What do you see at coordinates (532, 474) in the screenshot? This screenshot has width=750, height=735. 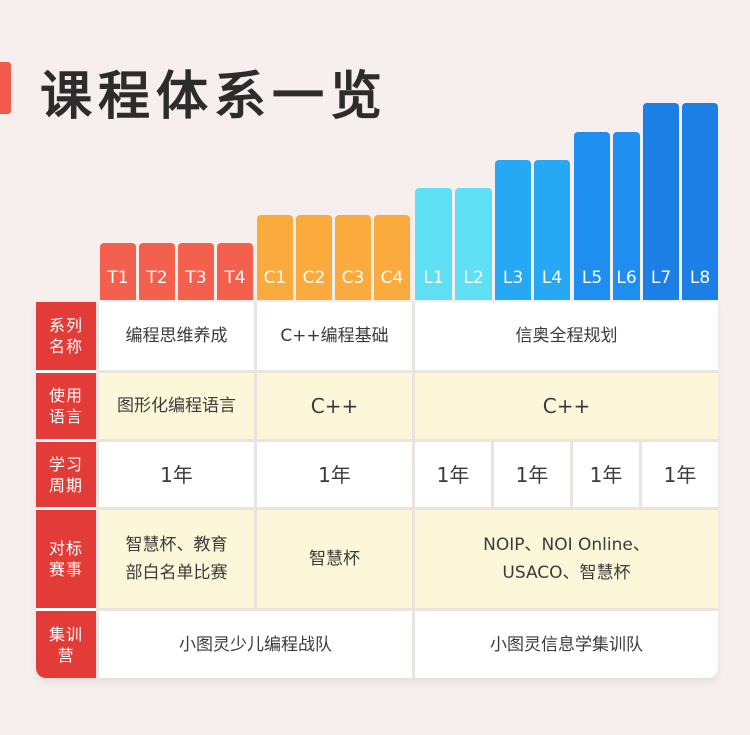 I see `period-cell-l3-l4: 1年` at bounding box center [532, 474].